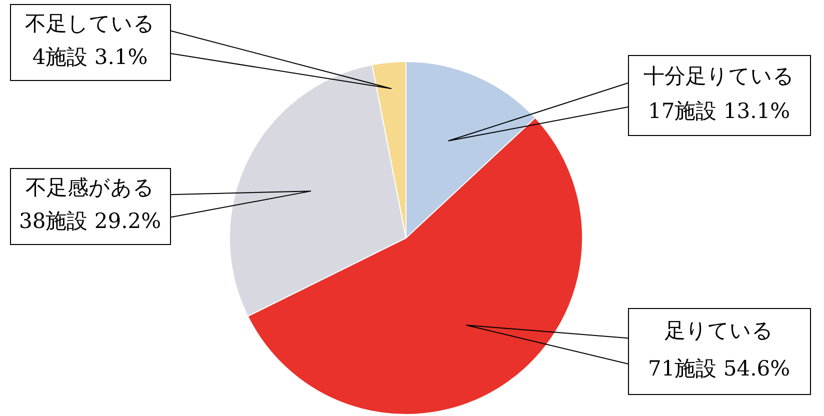 The width and height of the screenshot is (824, 416). I want to click on data-label: 17施設 13.1%, so click(719, 111).